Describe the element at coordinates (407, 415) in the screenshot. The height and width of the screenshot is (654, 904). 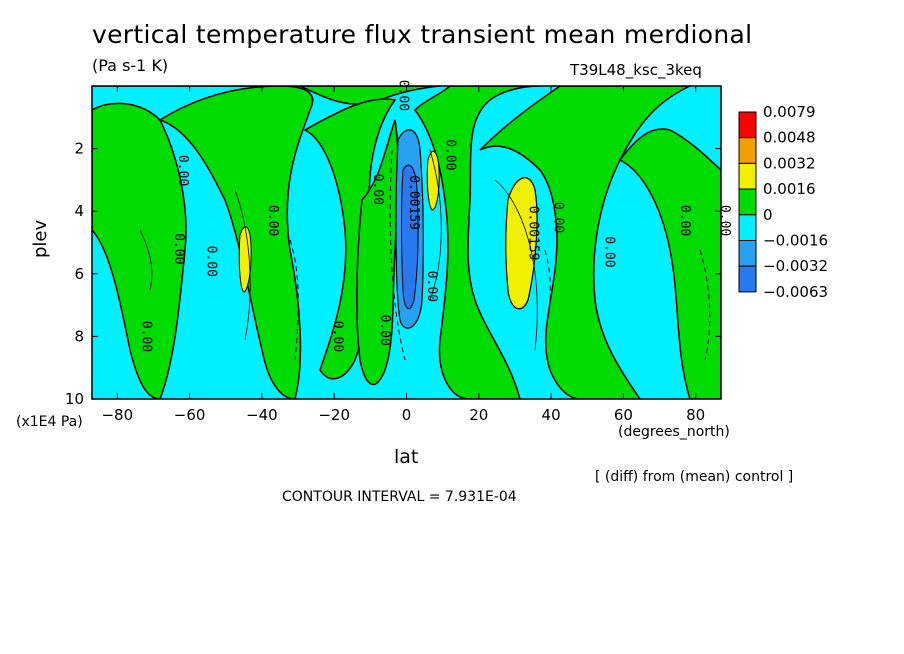
I see `x-tick-label: 0` at that location.